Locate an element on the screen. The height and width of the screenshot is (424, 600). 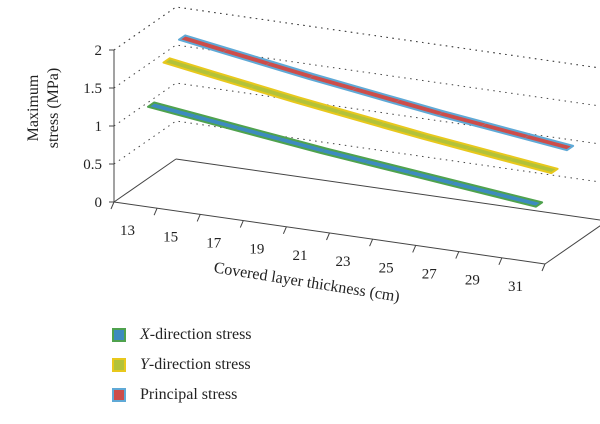
y-tick-labels: 0 0.5 1 1.5 2 is located at coordinates (92, 127).